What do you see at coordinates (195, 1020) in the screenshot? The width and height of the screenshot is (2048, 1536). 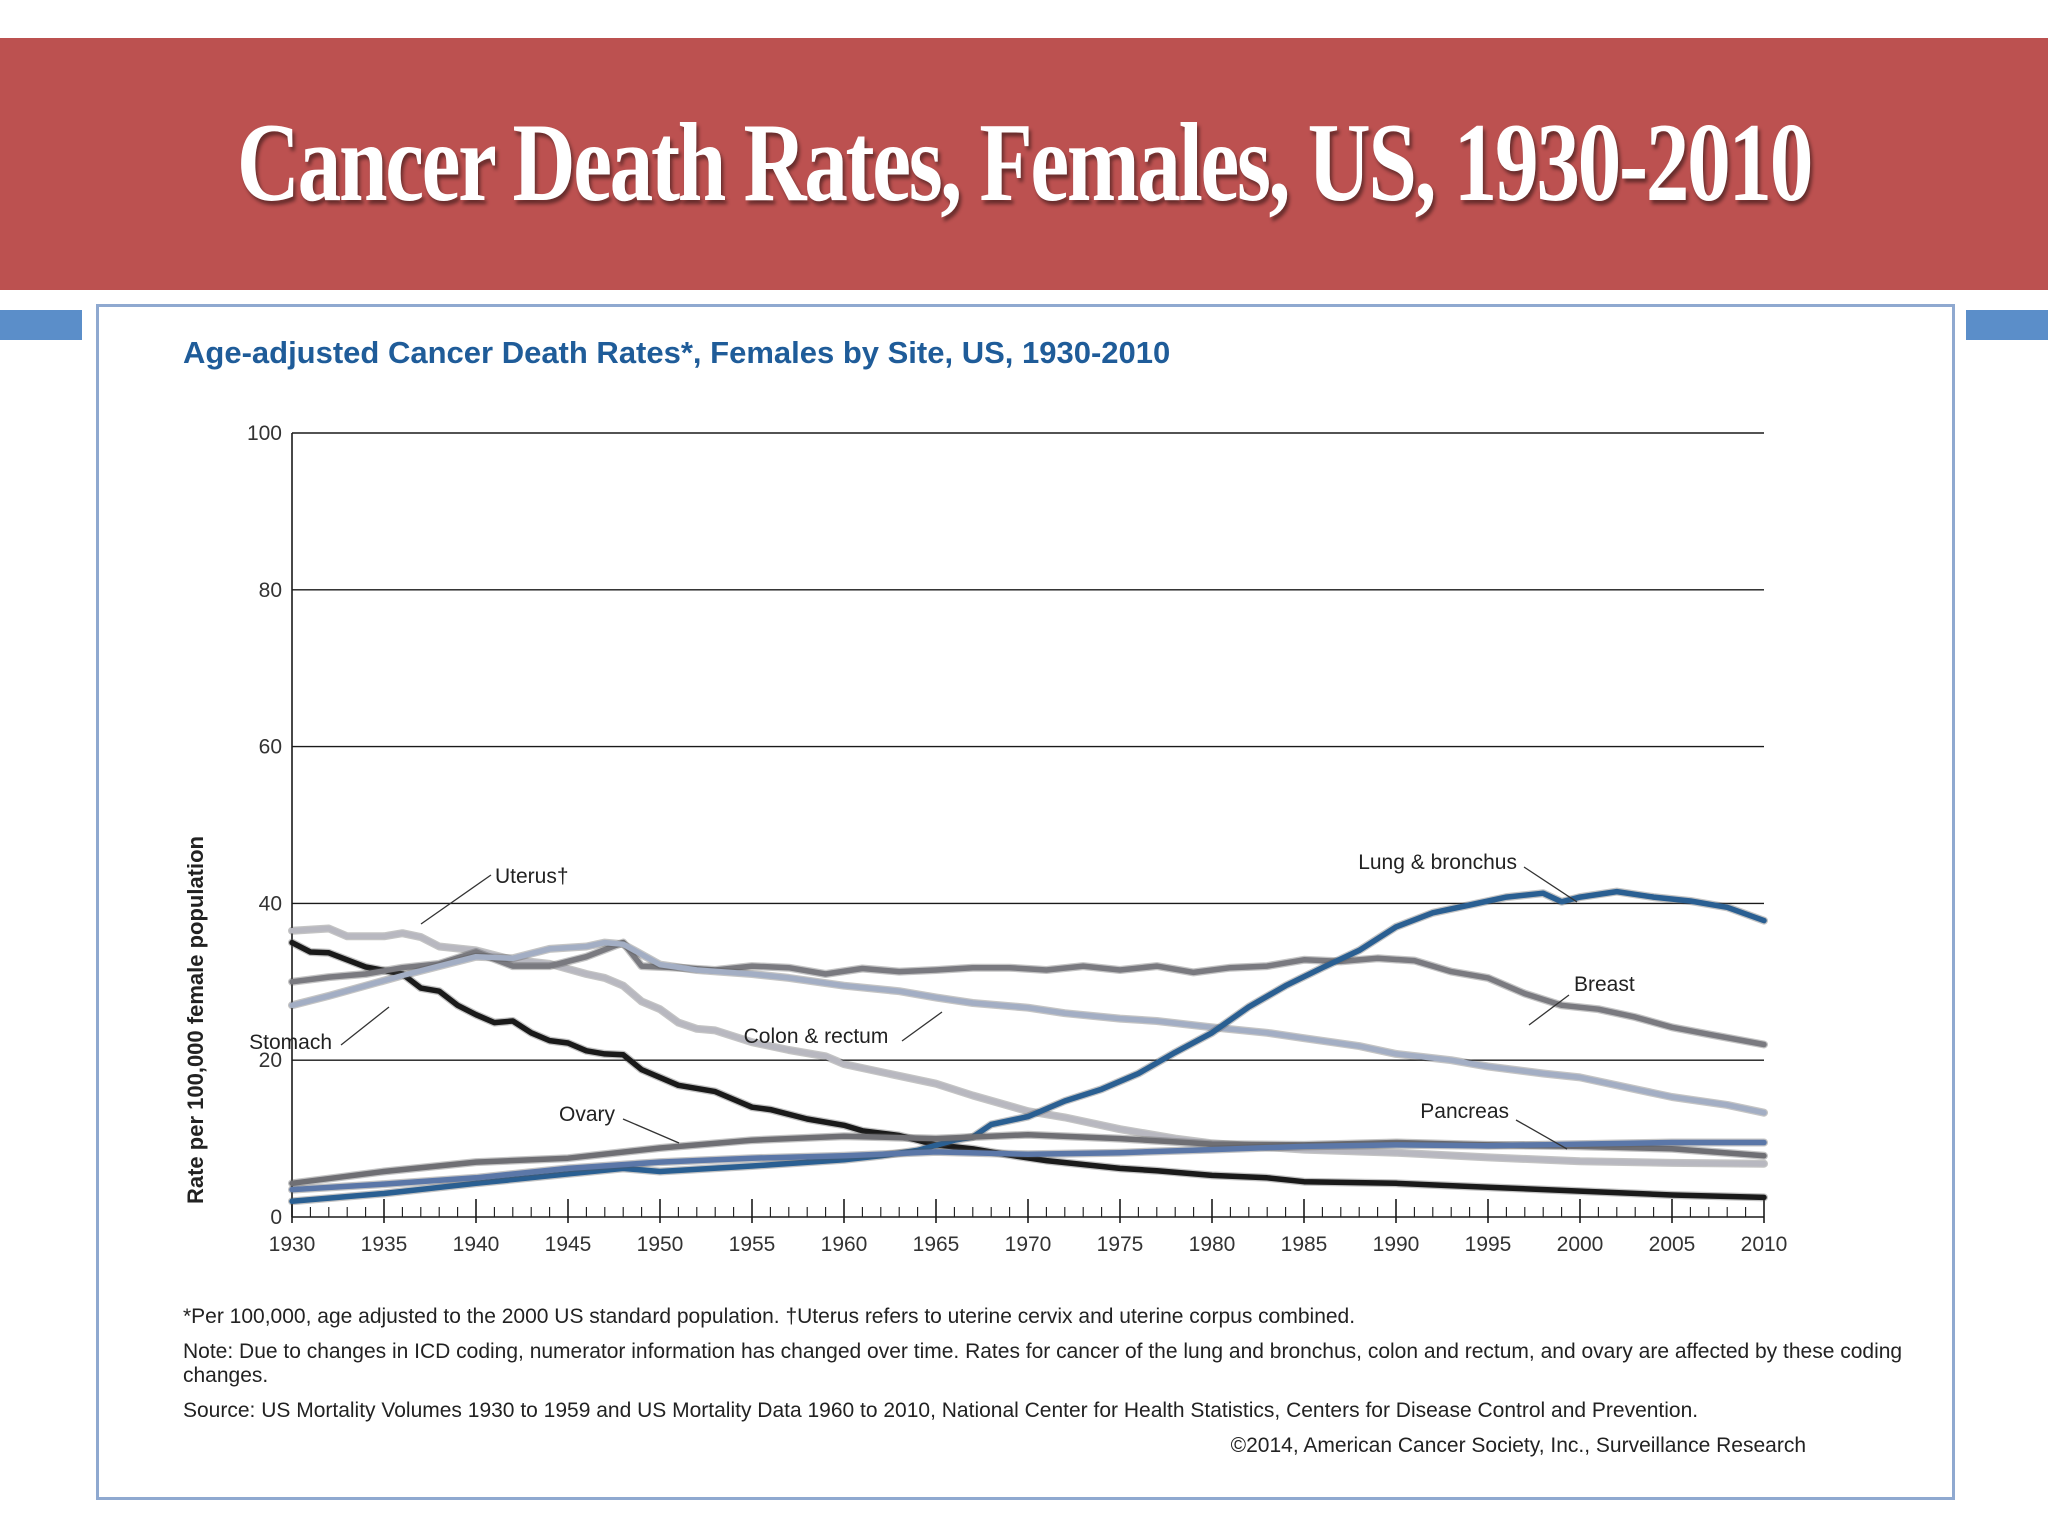 I see `y-axis-label: Rate per 100,000 female population` at bounding box center [195, 1020].